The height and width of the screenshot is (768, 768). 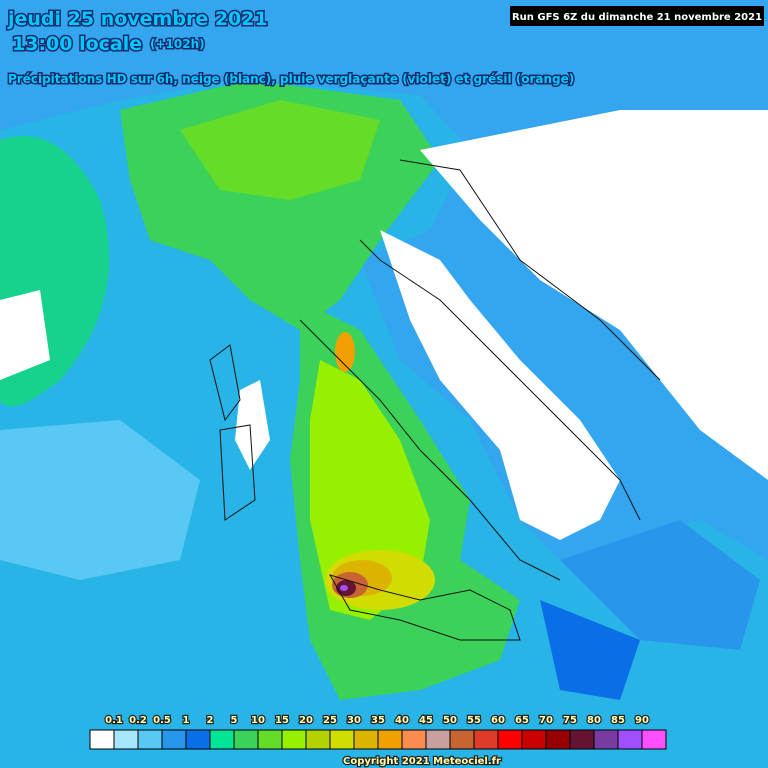 What do you see at coordinates (114, 720) in the screenshot?
I see `legend-label: 0.1` at bounding box center [114, 720].